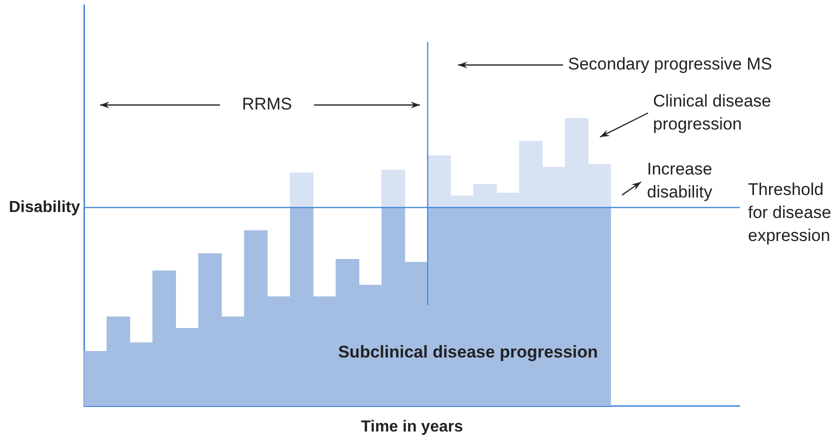 The image size is (840, 439). I want to click on text: Clinical disease progression, so click(712, 113).